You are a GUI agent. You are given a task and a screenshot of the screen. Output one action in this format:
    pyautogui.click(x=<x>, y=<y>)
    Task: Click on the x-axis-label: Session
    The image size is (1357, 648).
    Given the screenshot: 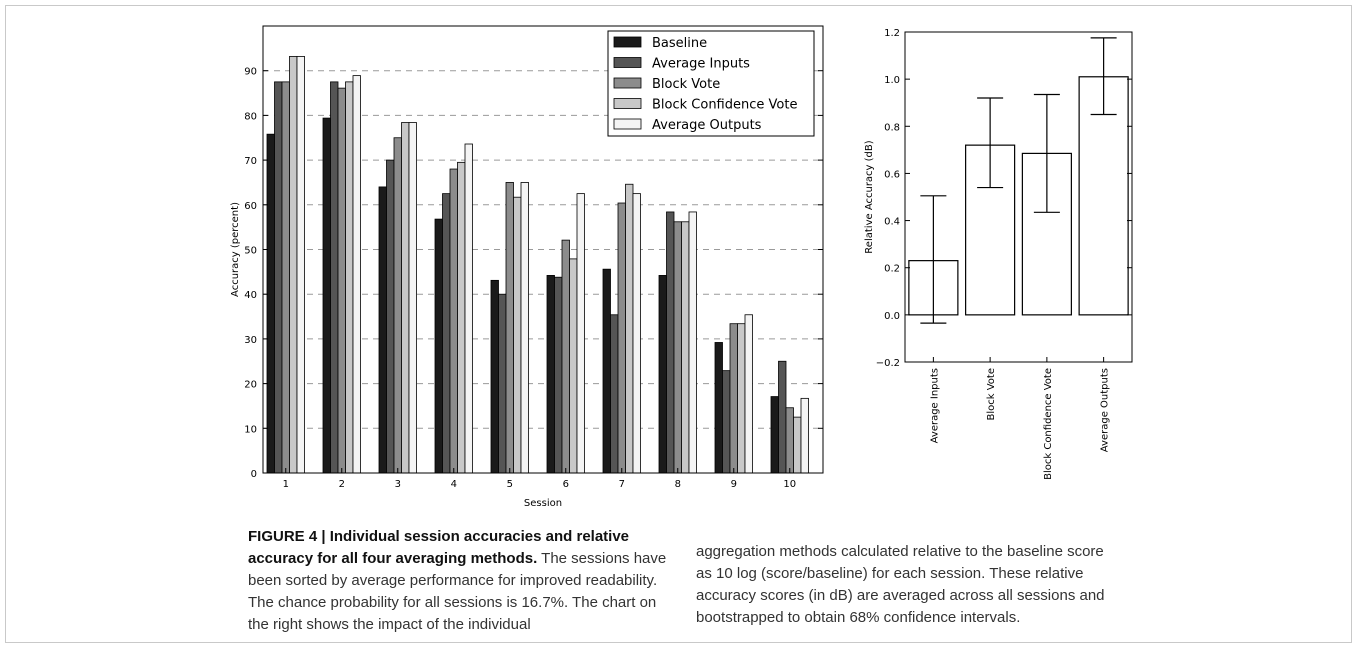 What is the action you would take?
    pyautogui.click(x=543, y=503)
    